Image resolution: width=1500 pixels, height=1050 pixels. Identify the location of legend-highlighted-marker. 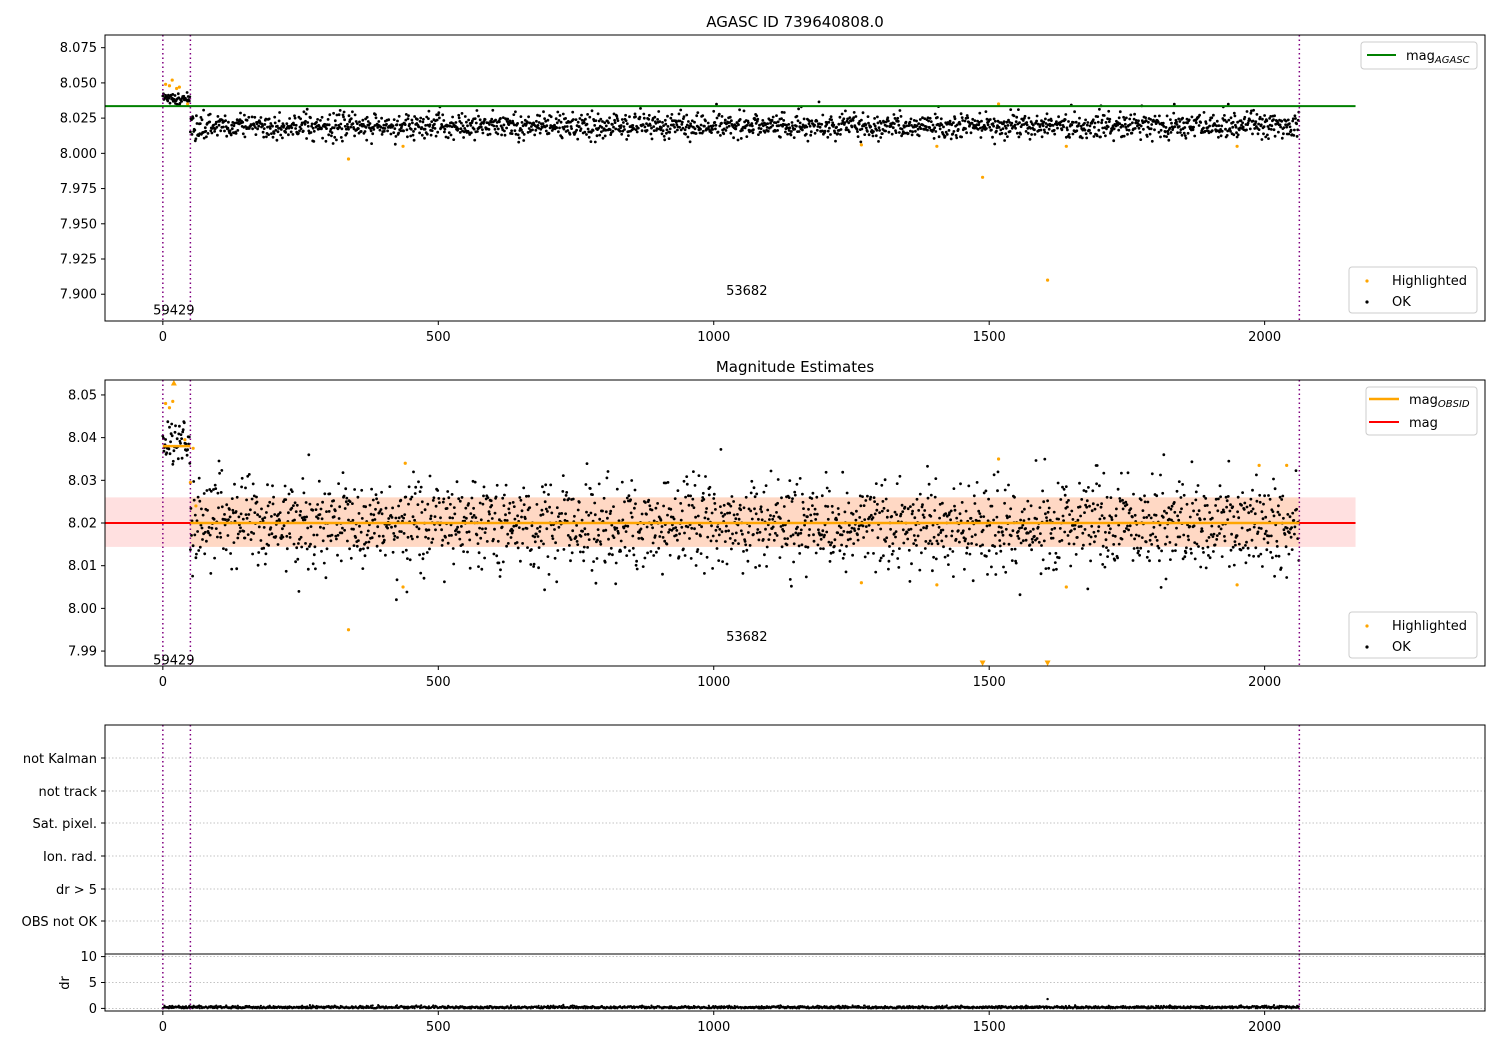
(1367, 281).